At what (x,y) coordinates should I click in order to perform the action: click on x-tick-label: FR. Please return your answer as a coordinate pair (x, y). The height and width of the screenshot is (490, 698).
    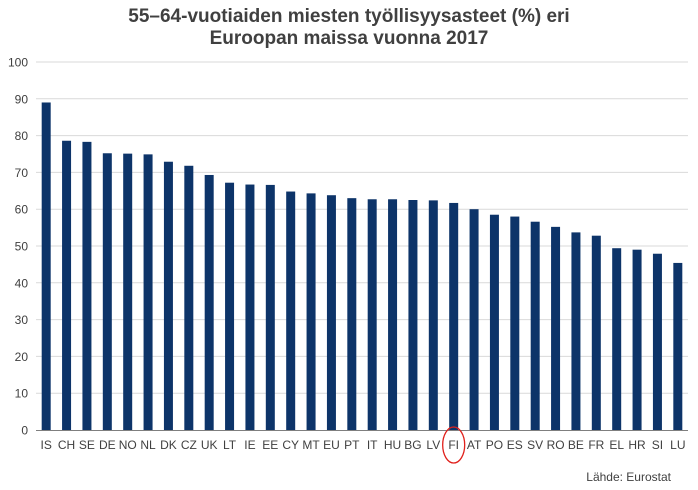
    Looking at the image, I should click on (596, 445).